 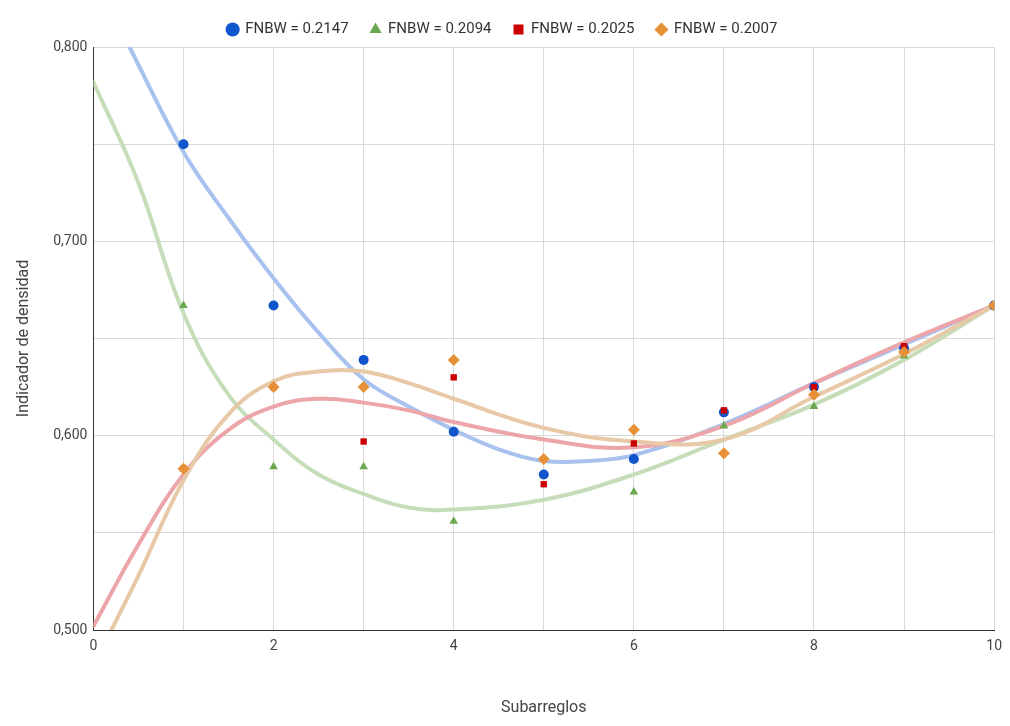 I want to click on y-tick-label: 0,700, so click(x=70, y=239).